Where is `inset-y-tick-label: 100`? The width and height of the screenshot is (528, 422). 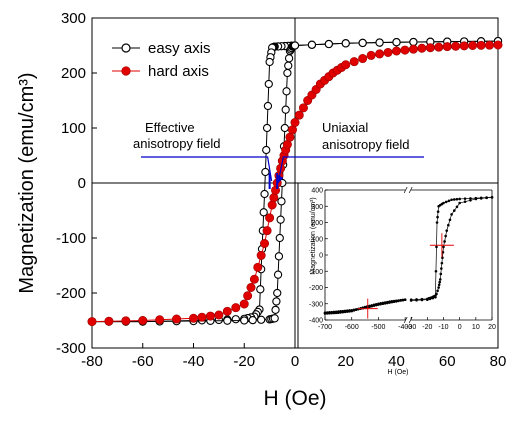
inset-y-tick-label: 100 is located at coordinates (317, 239).